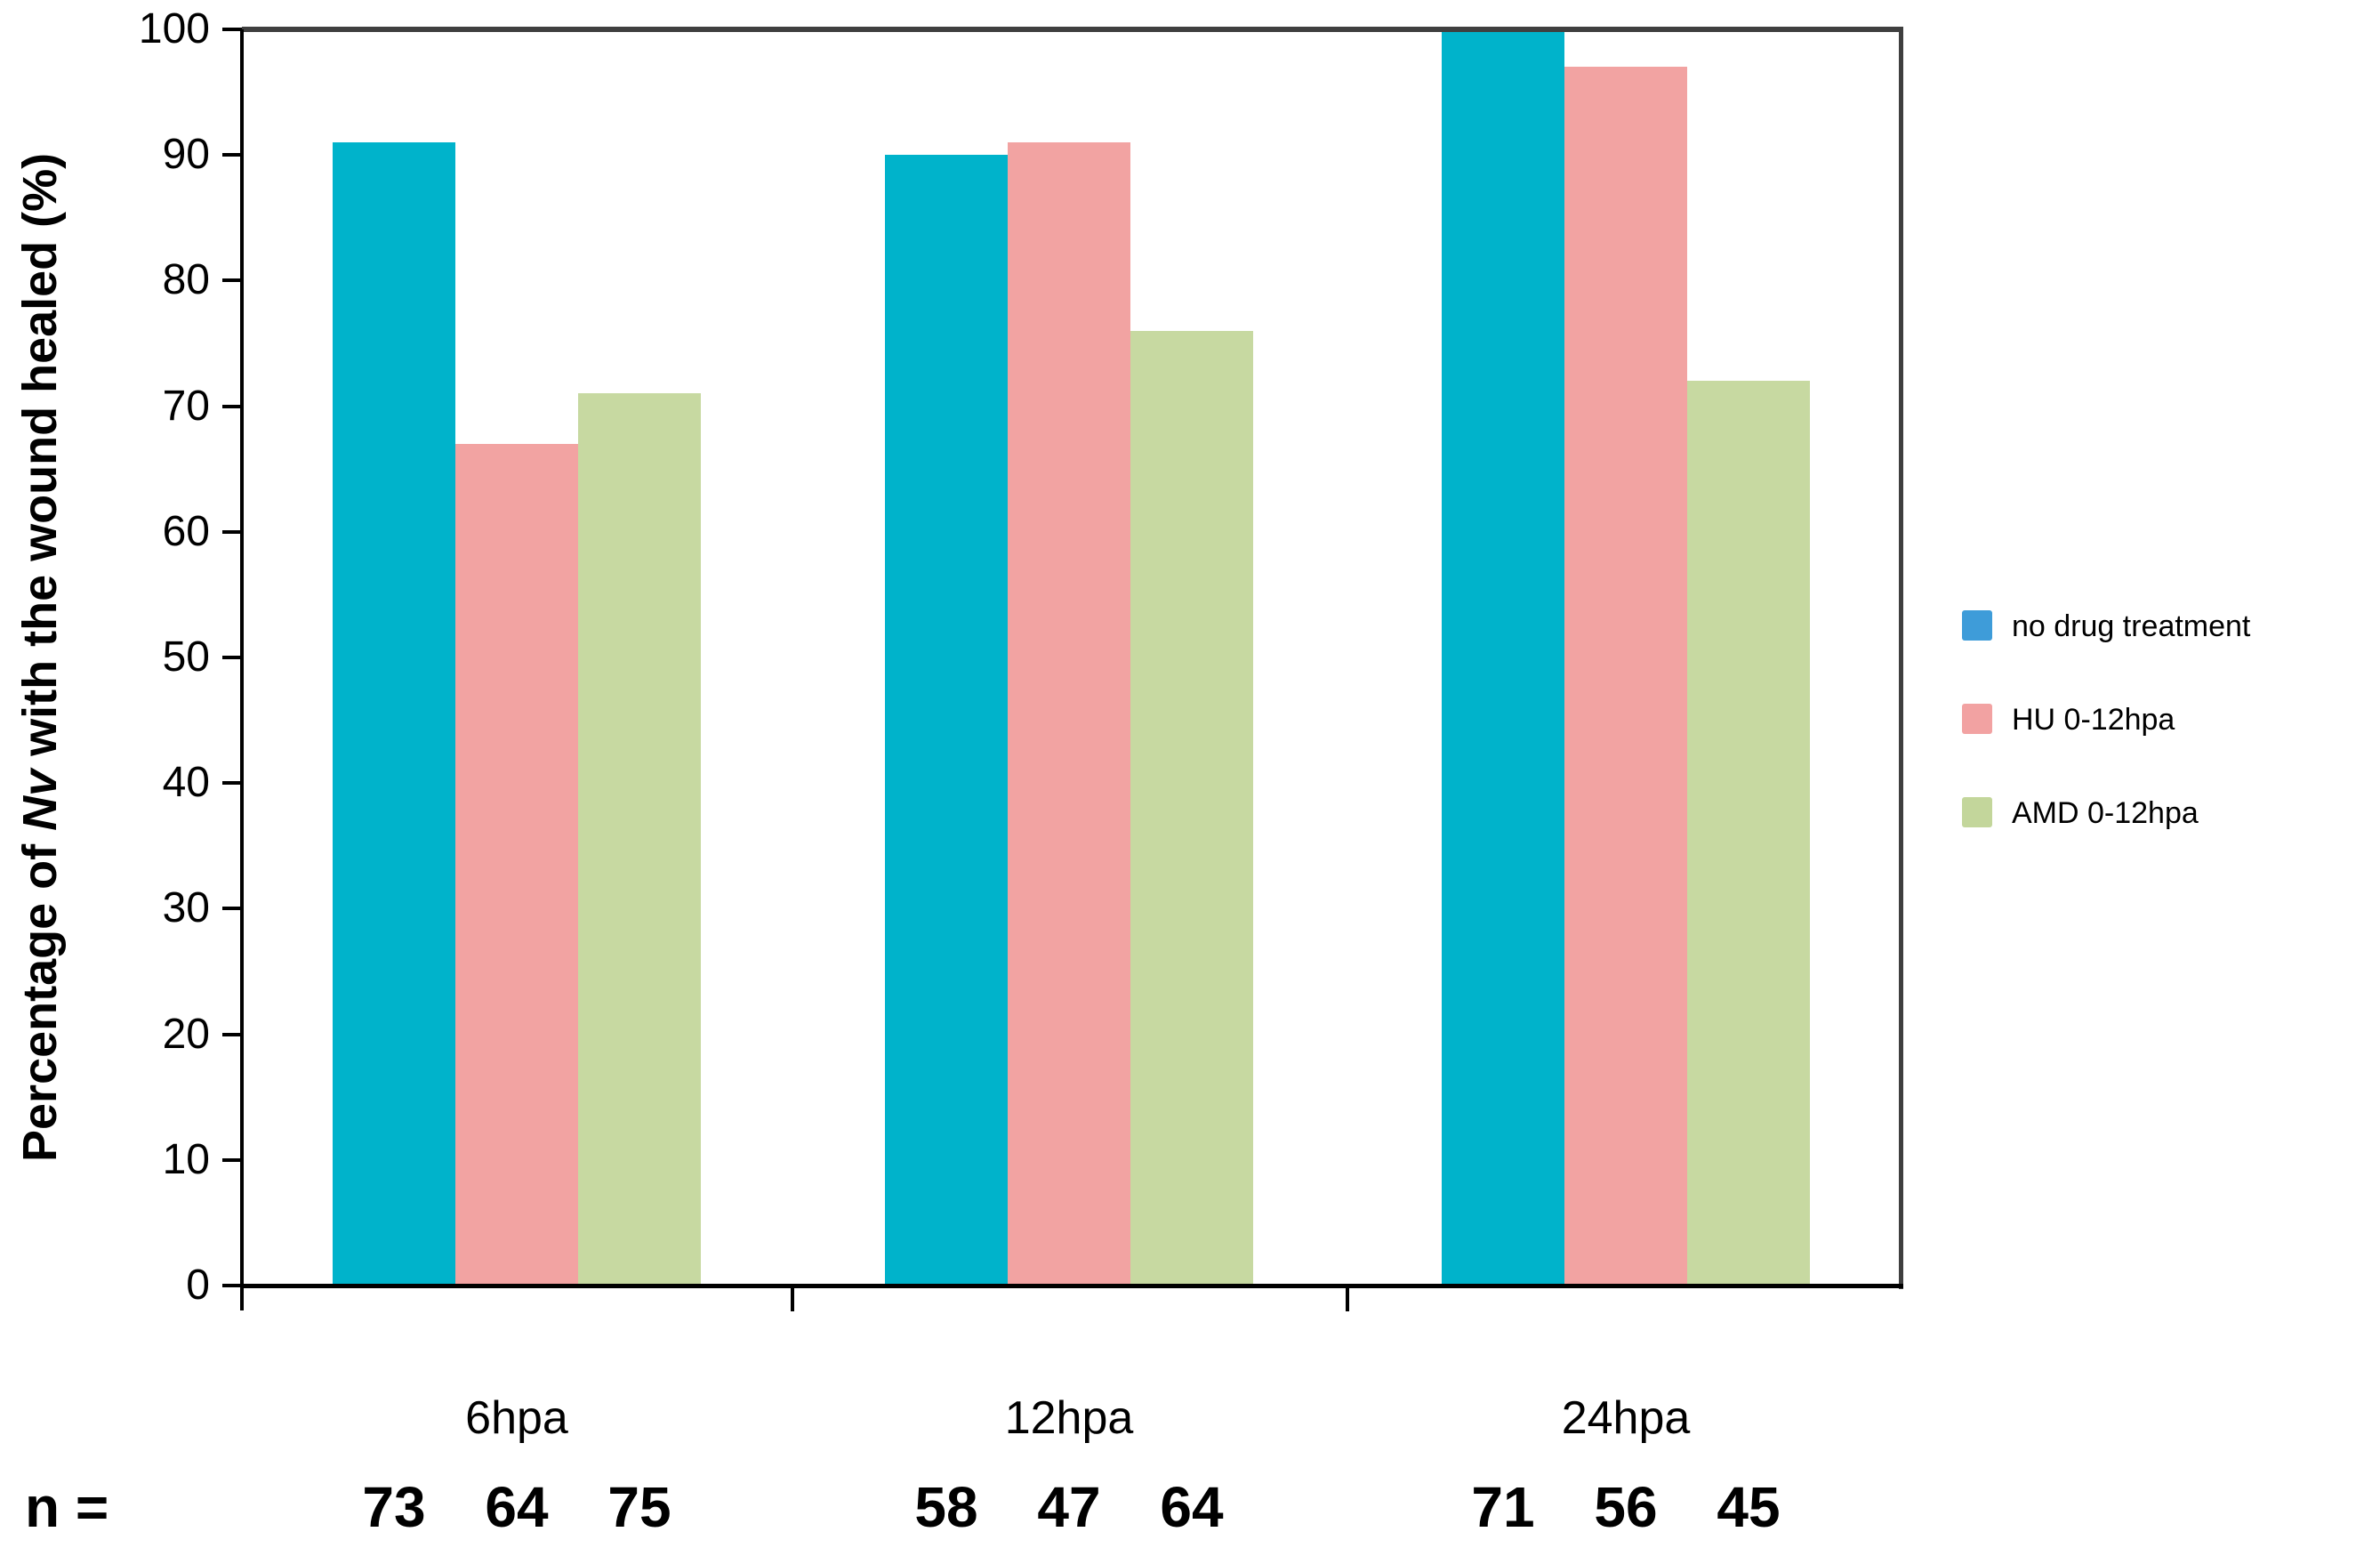 The height and width of the screenshot is (1548, 2380). Describe the element at coordinates (1192, 1507) in the screenshot. I see `n-value-12hpa-amd-0-12hpa: 64` at that location.